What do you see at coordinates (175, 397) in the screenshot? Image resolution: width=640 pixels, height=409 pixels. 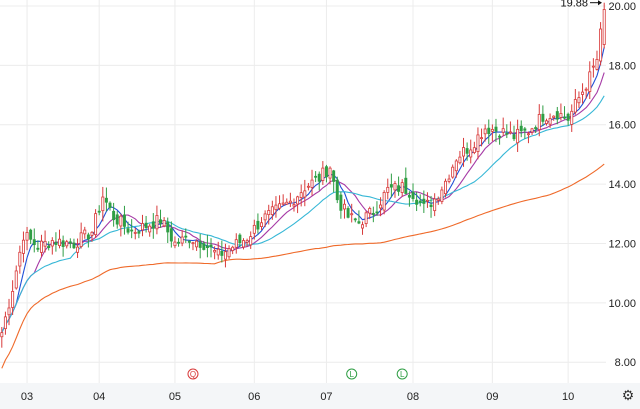 I see `x-tick-label: 05` at bounding box center [175, 397].